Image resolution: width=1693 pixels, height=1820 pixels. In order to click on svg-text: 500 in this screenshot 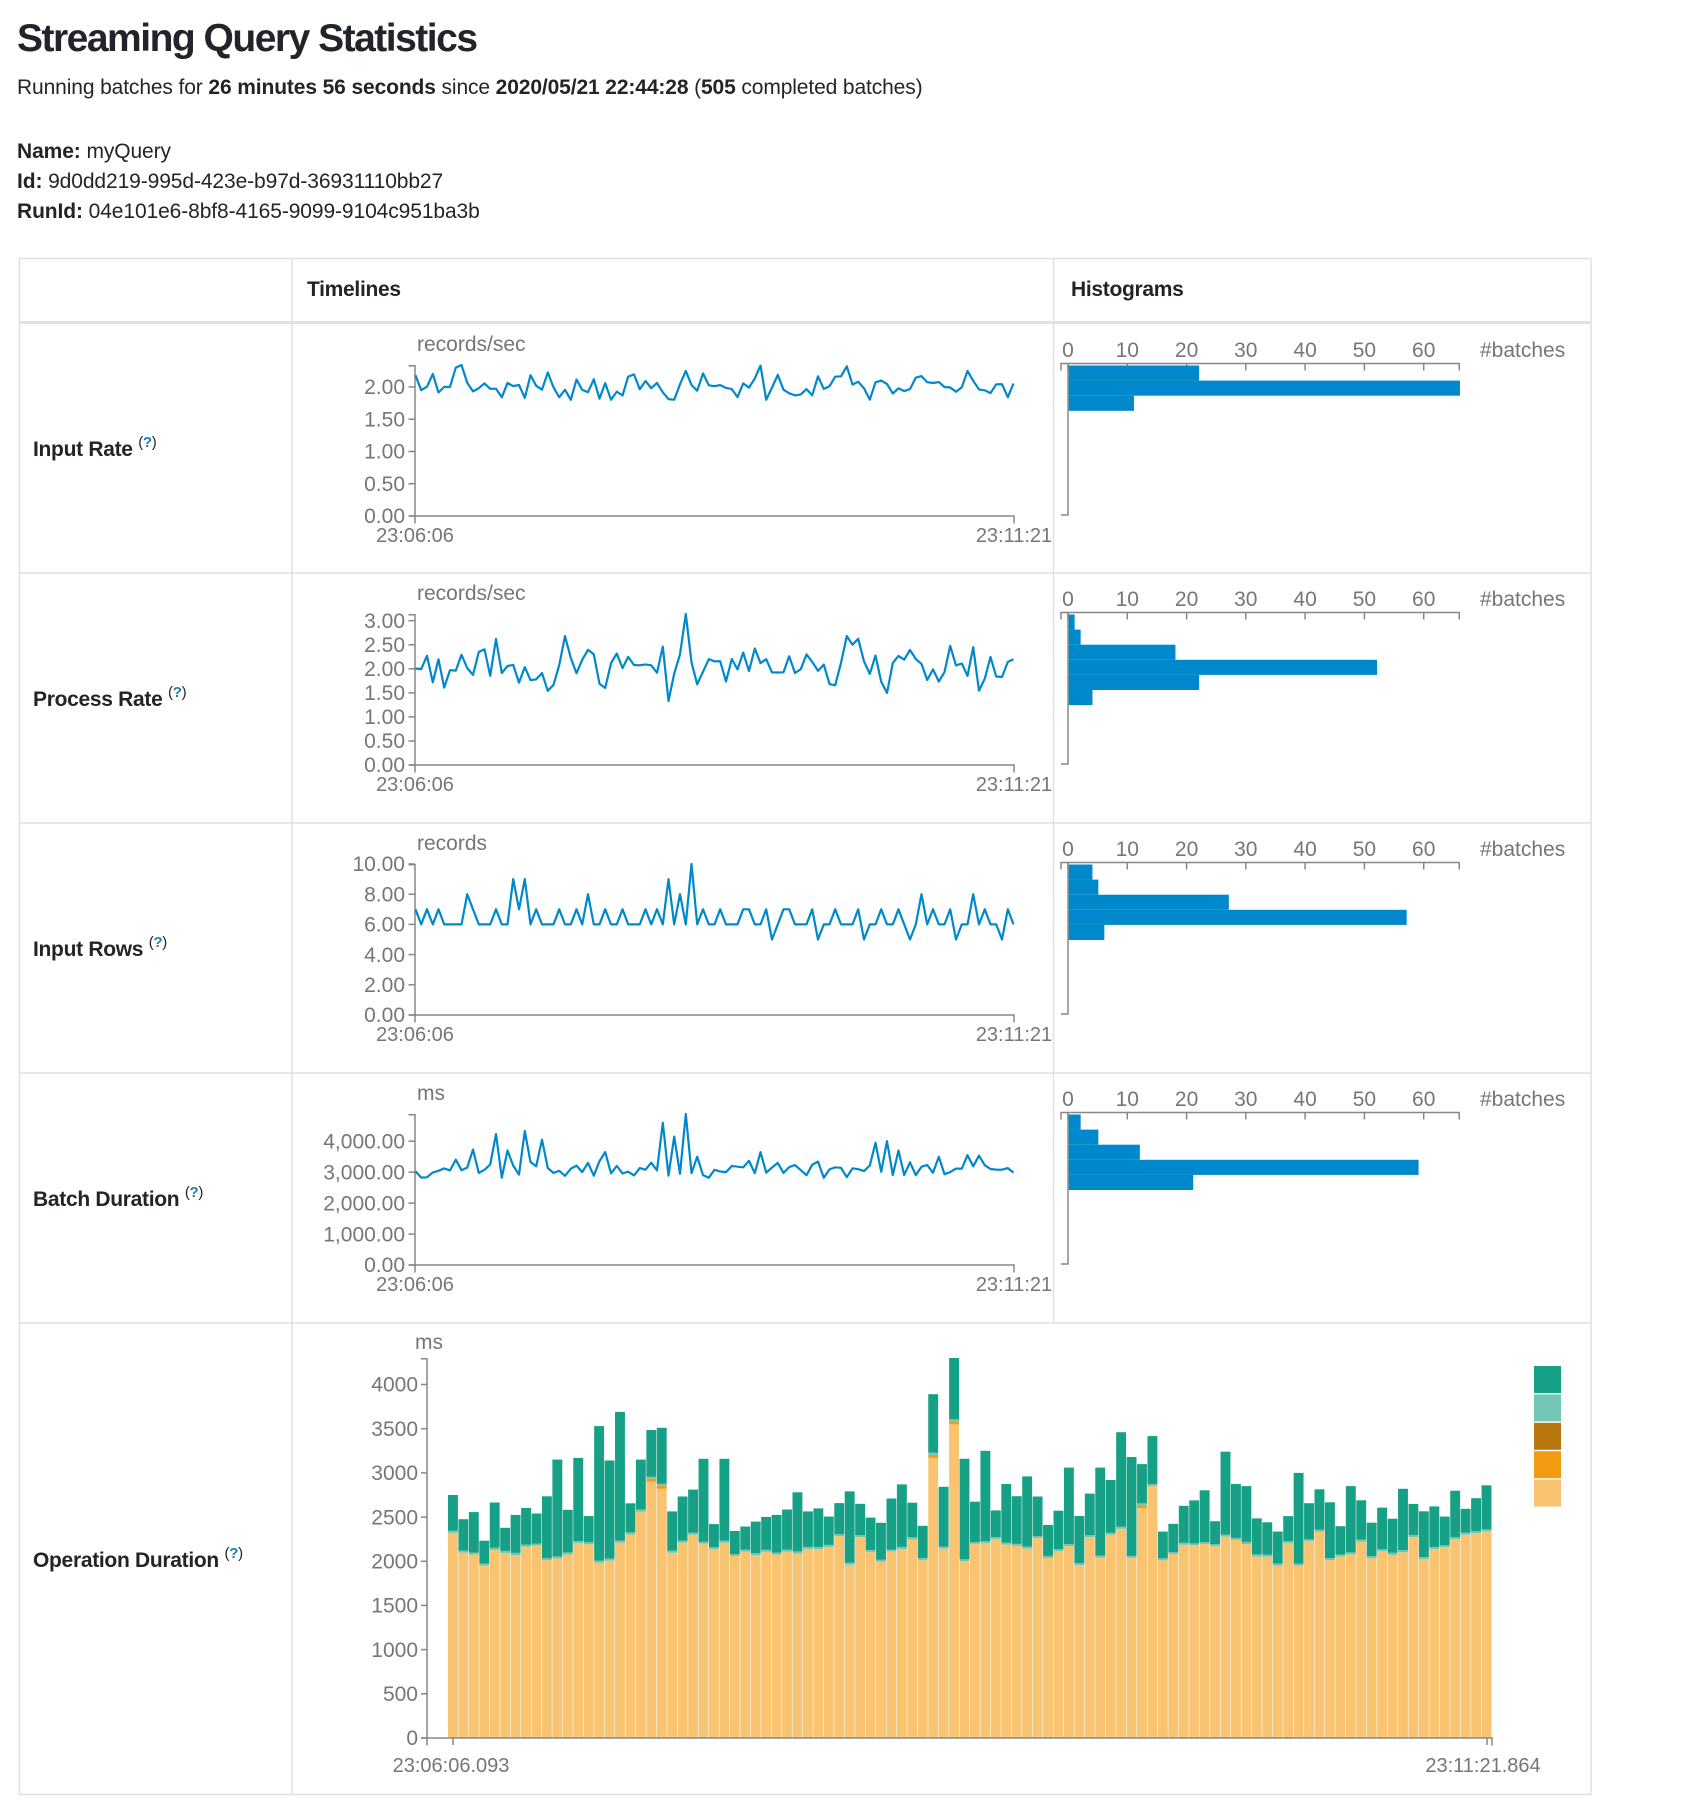, I will do `click(400, 1694)`.